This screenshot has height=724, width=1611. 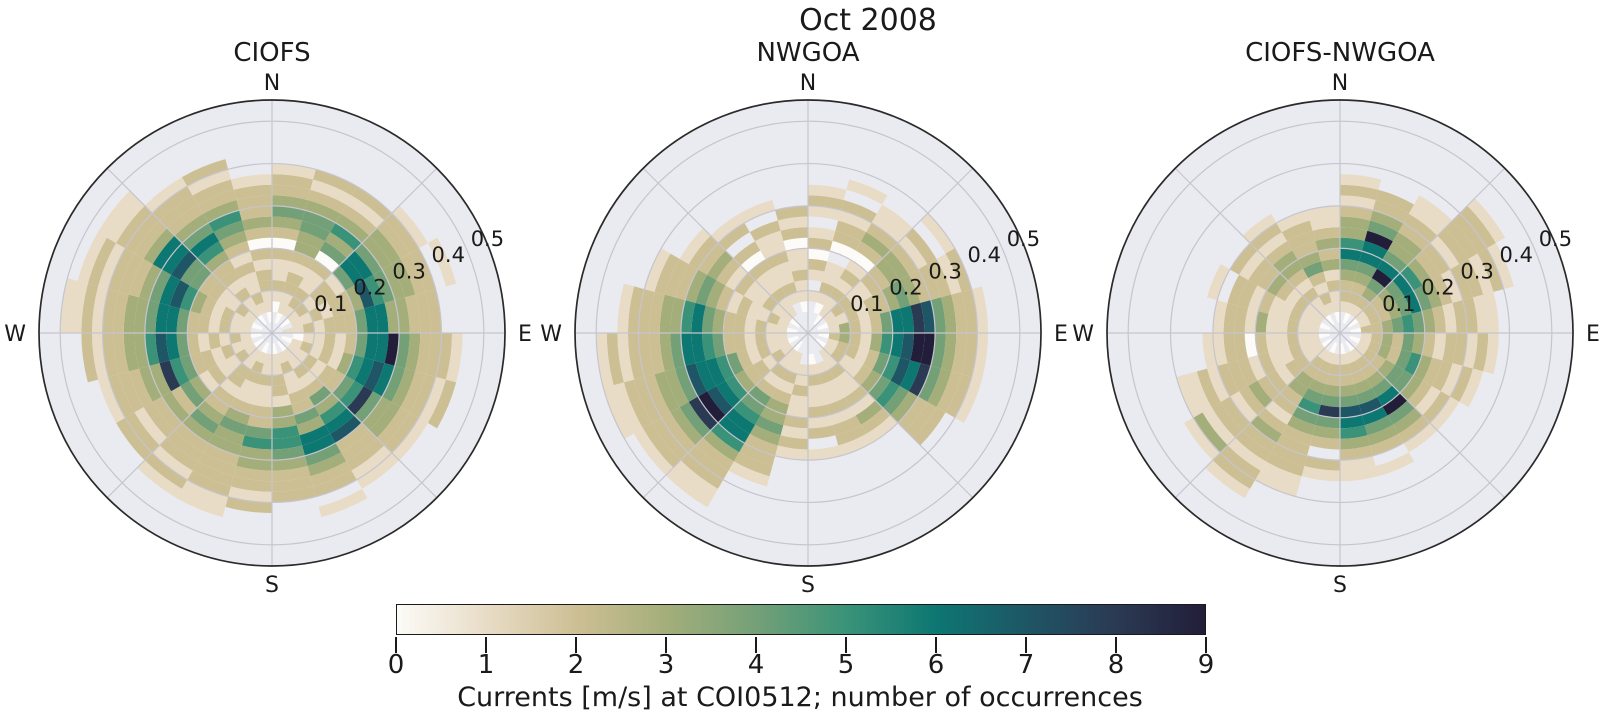 What do you see at coordinates (448, 255) in the screenshot?
I see `r-tick-label: 0.4` at bounding box center [448, 255].